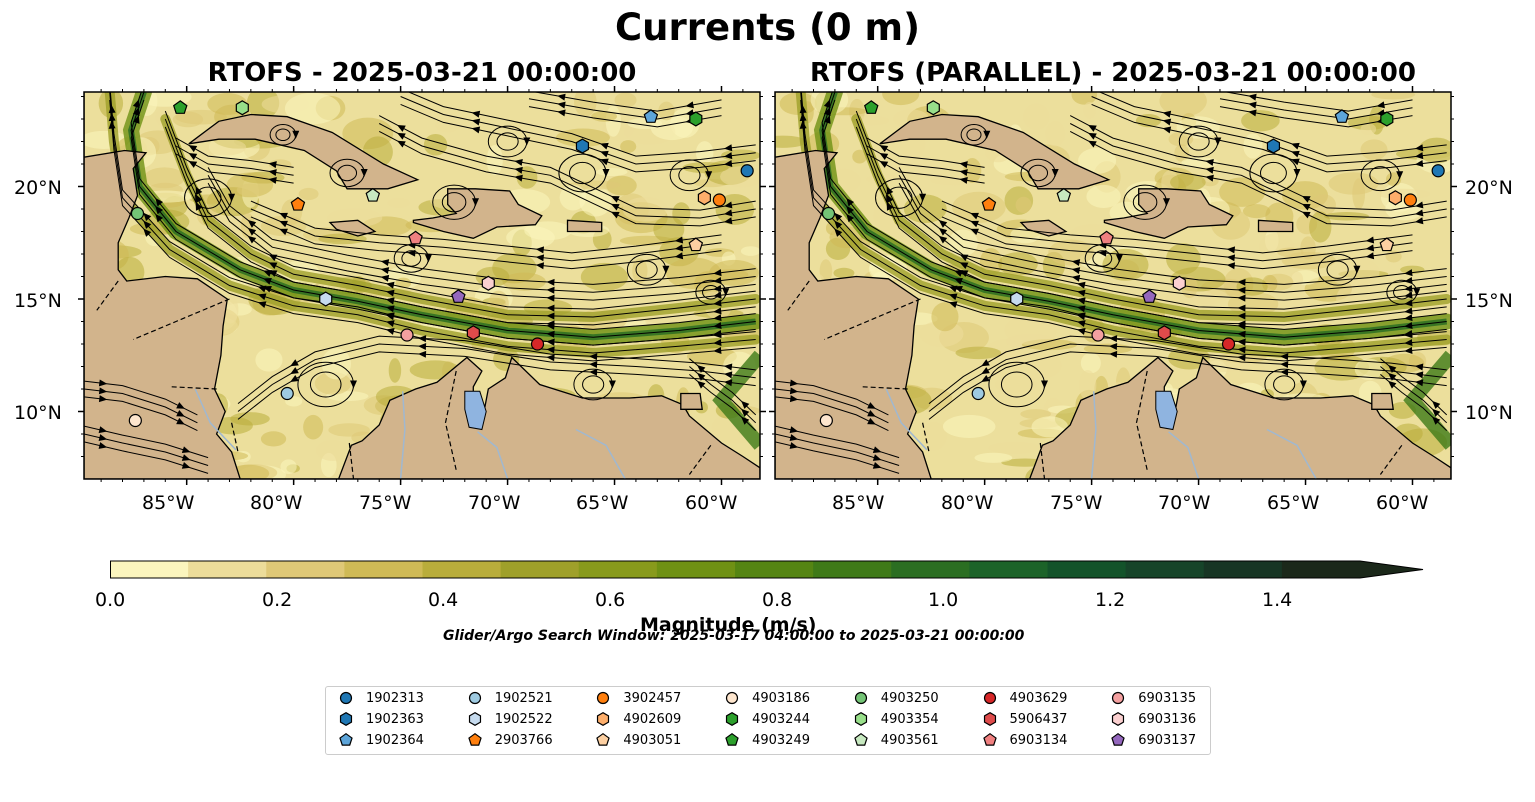  I want to click on legend-item-6903137: 6903137, so click(1153, 740).